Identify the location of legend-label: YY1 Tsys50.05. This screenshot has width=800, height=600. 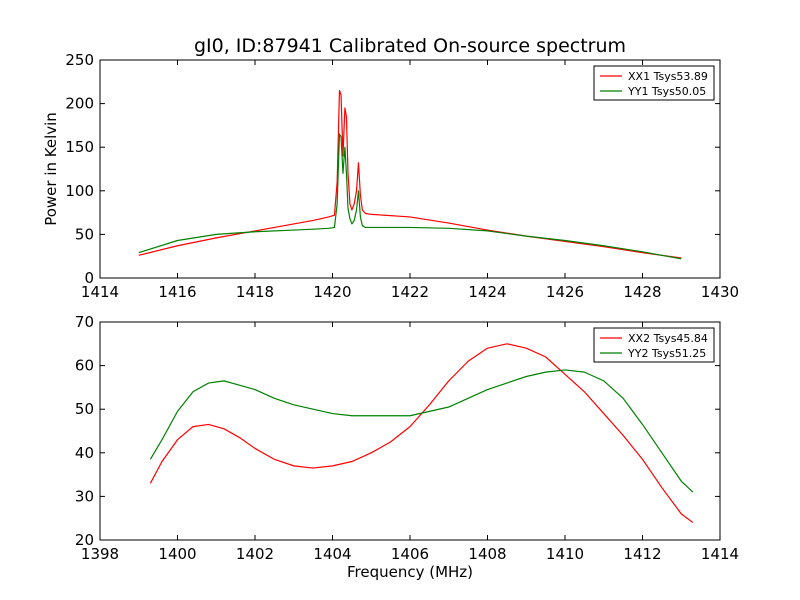
(666, 91).